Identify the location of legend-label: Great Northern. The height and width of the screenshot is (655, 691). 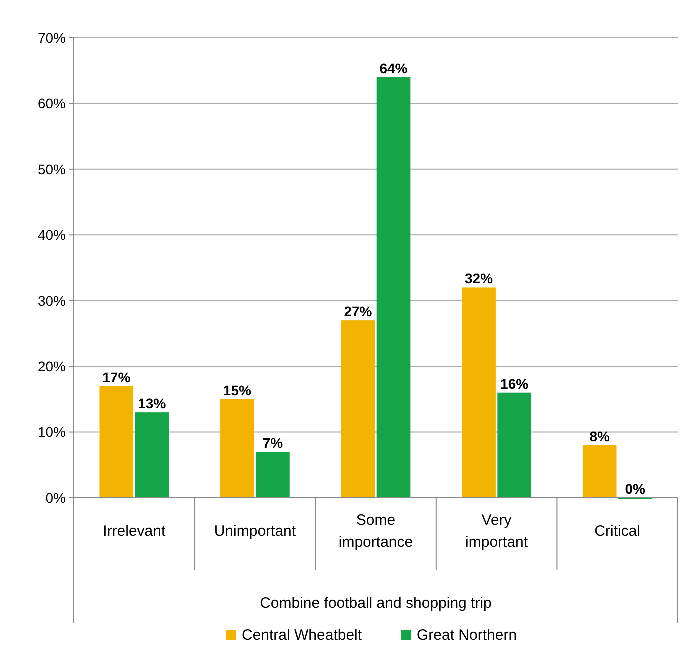
(467, 635).